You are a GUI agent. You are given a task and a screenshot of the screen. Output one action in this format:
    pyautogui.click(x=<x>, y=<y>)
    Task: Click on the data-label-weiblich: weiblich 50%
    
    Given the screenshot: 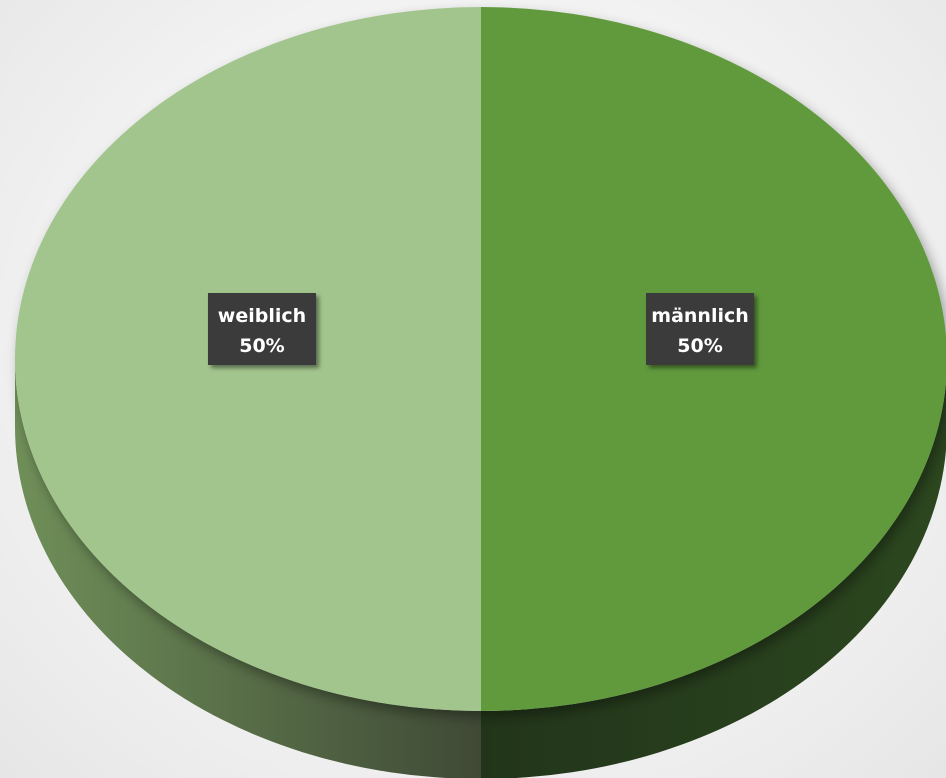 What is the action you would take?
    pyautogui.click(x=261, y=329)
    